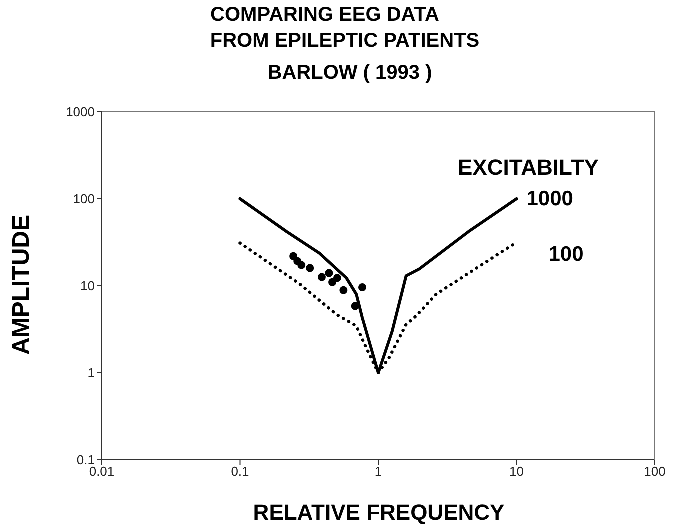  What do you see at coordinates (87, 286) in the screenshot?
I see `y-tick-label: 10` at bounding box center [87, 286].